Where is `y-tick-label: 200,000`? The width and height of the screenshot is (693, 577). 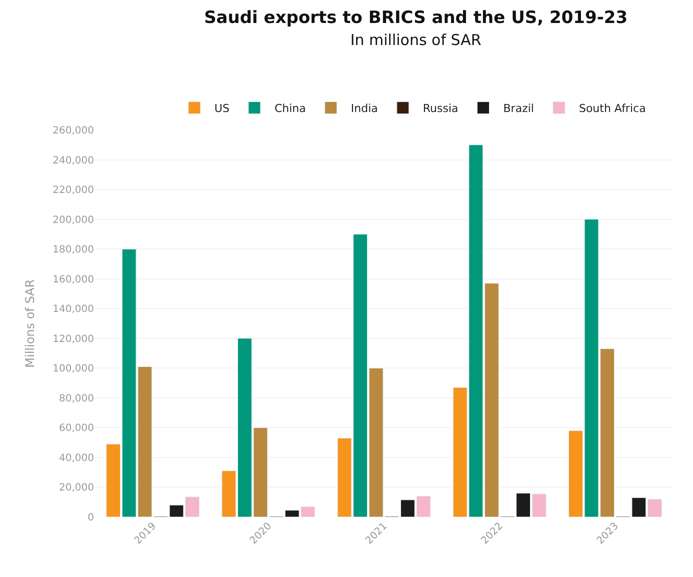
y-tick-label: 200,000 is located at coordinates (73, 220).